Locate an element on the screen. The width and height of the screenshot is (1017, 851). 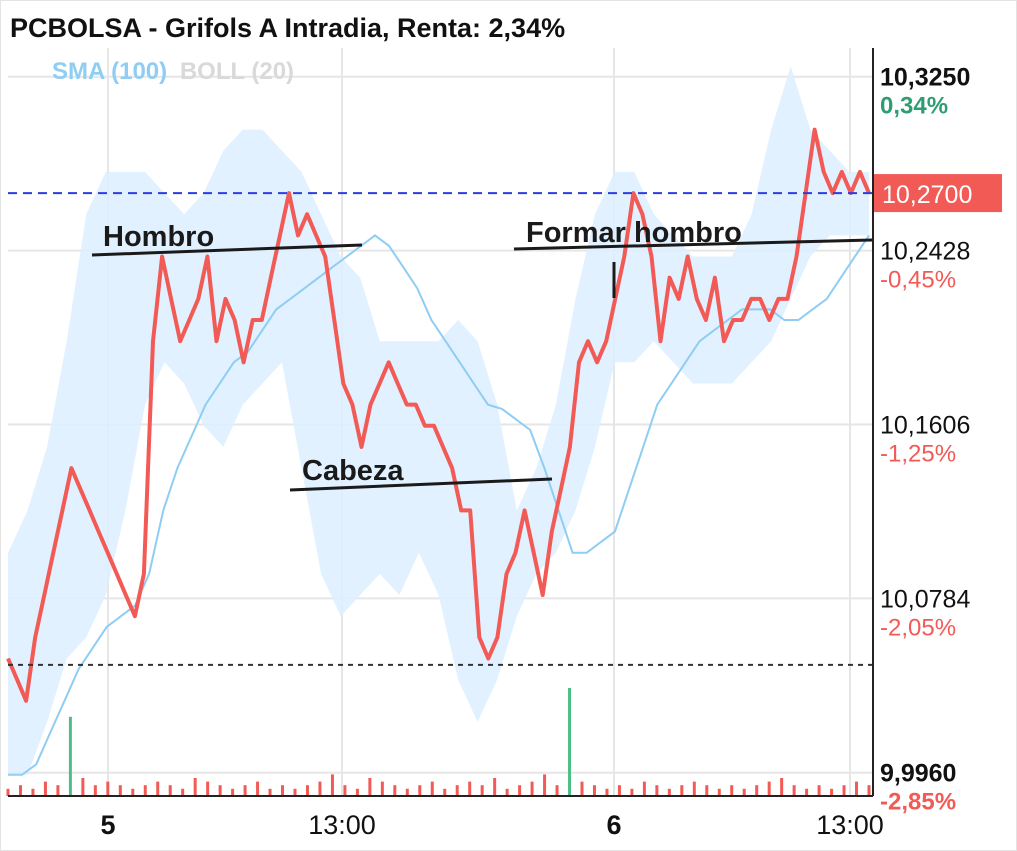
annotation-label: Hombro is located at coordinates (158, 237).